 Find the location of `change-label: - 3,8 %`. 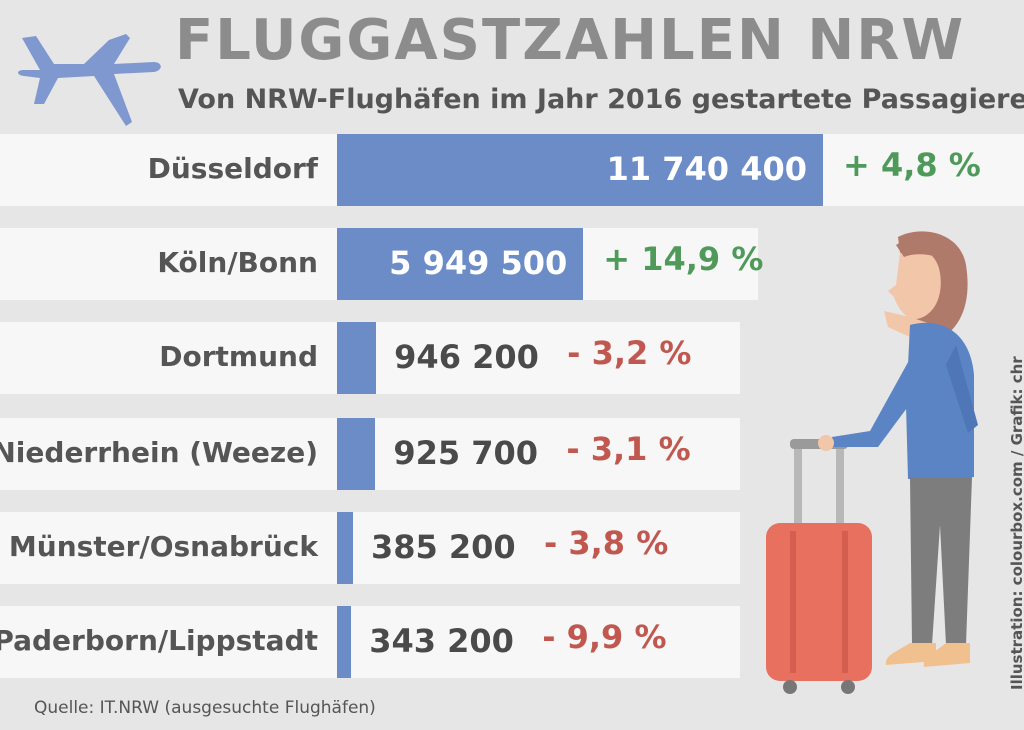

change-label: - 3,8 % is located at coordinates (606, 543).